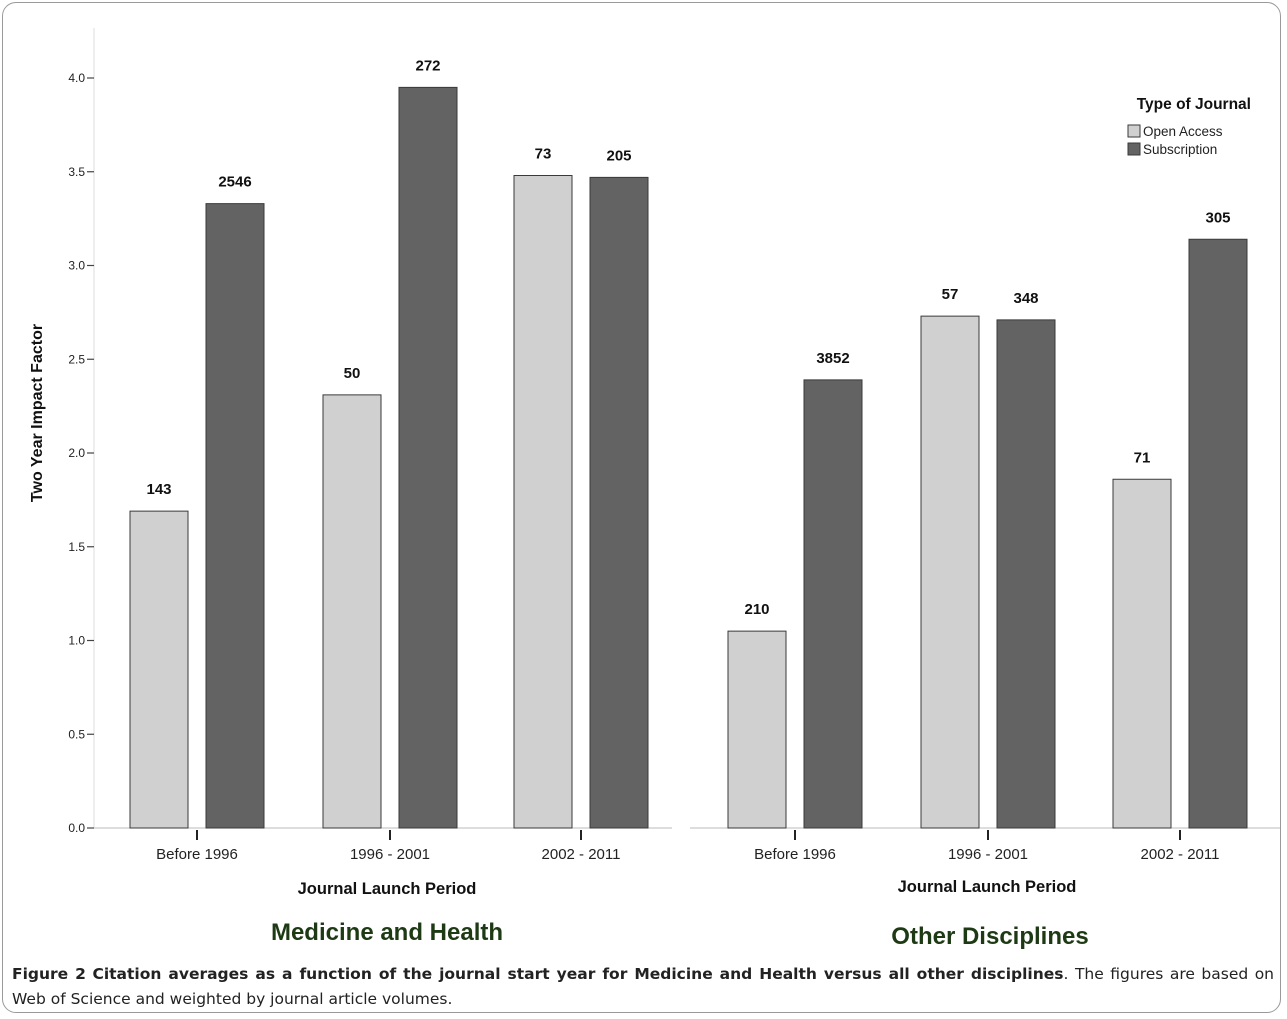 The image size is (1287, 1019). Describe the element at coordinates (1217, 217) in the screenshot. I see `data-label: 305` at that location.